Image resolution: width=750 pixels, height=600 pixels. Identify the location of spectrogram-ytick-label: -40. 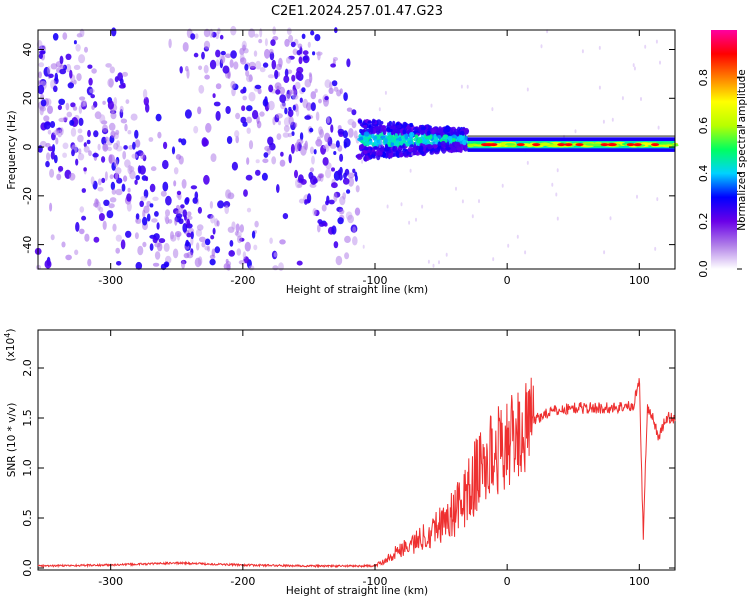
(27, 245).